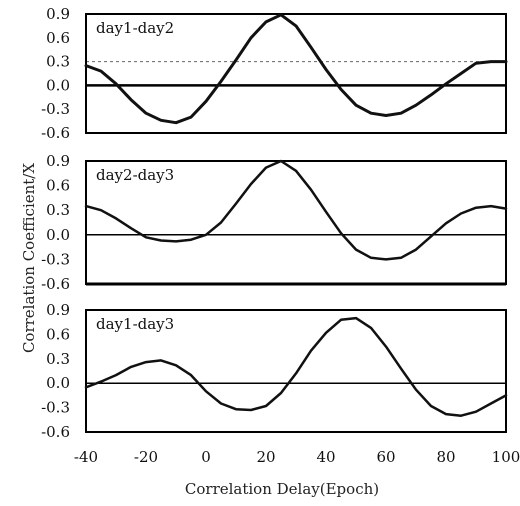  Describe the element at coordinates (29, 258) in the screenshot. I see `y-axis-label: Correlation Coefficient/X` at that location.